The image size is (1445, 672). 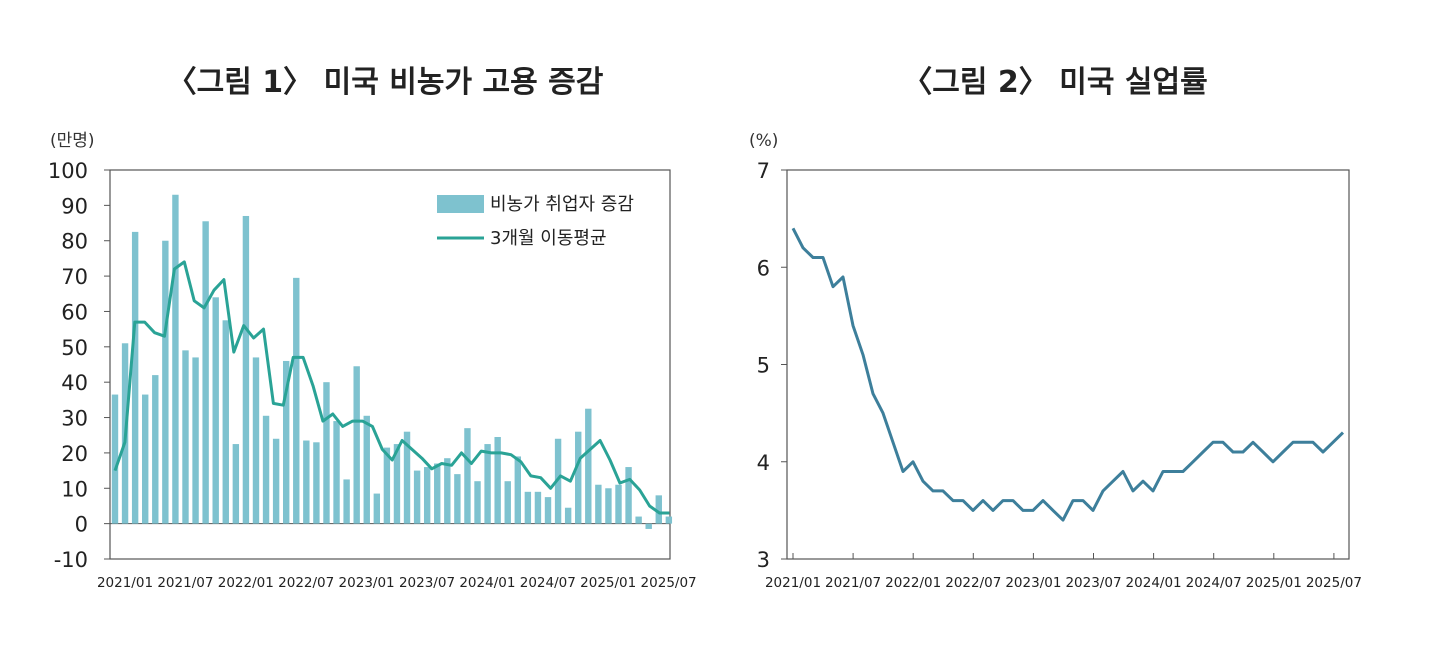 What do you see at coordinates (763, 463) in the screenshot?
I see `chart-2-ytick-label: 4` at bounding box center [763, 463].